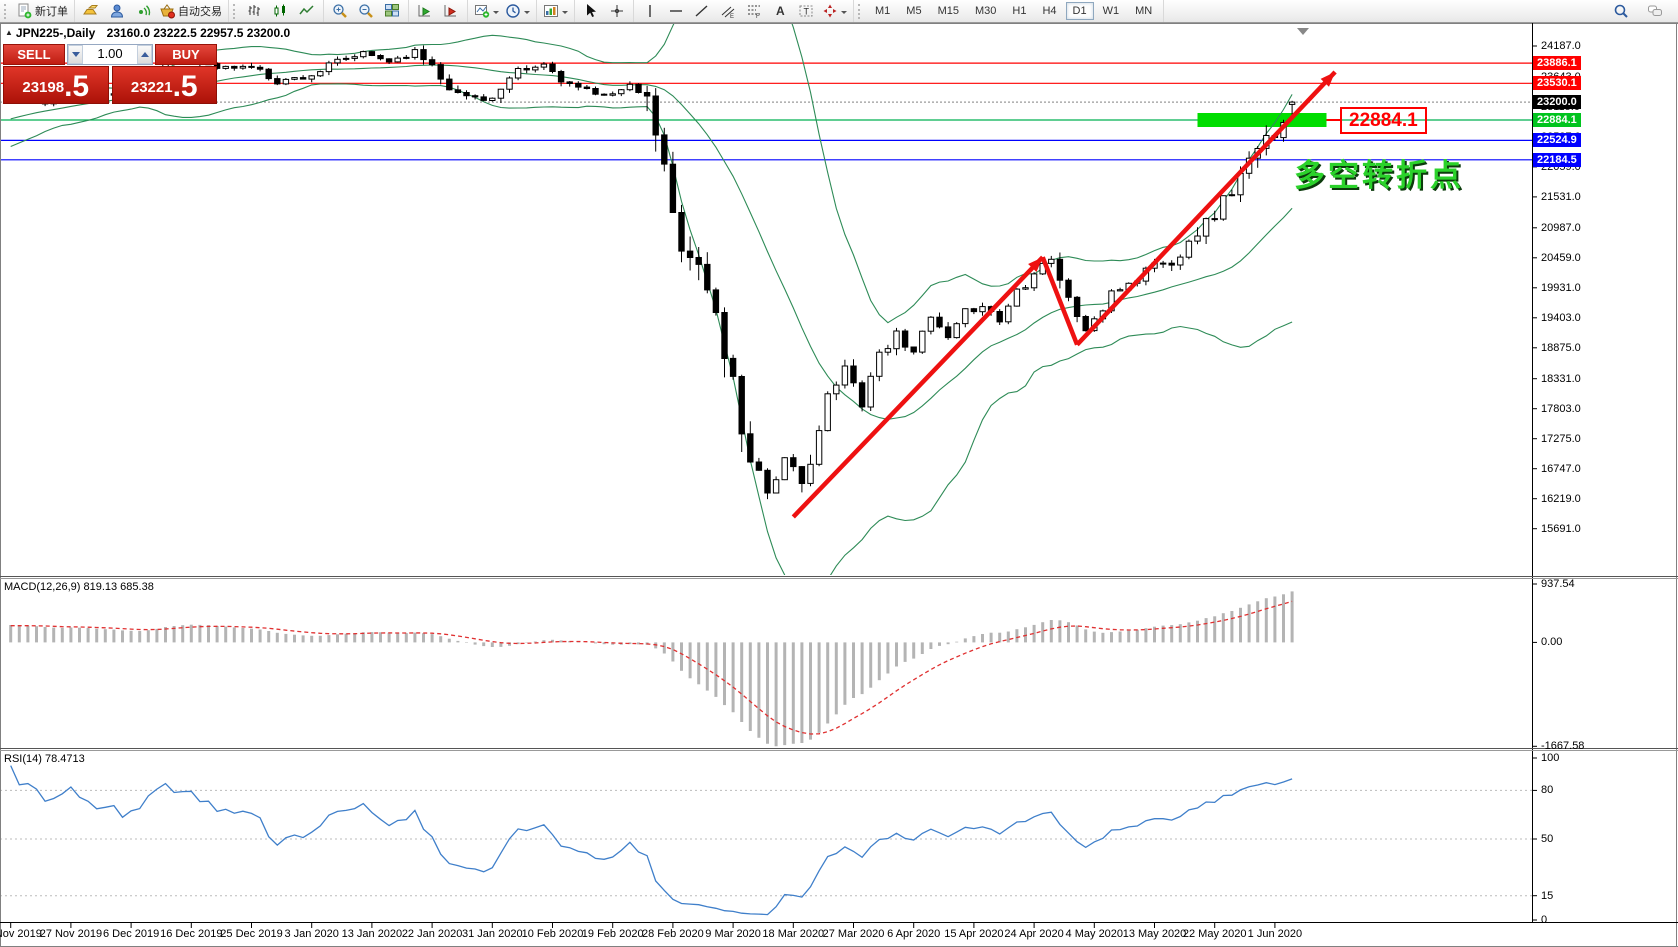 The height and width of the screenshot is (947, 1678). What do you see at coordinates (1144, 11) in the screenshot?
I see `timeframe-mn: MN` at bounding box center [1144, 11].